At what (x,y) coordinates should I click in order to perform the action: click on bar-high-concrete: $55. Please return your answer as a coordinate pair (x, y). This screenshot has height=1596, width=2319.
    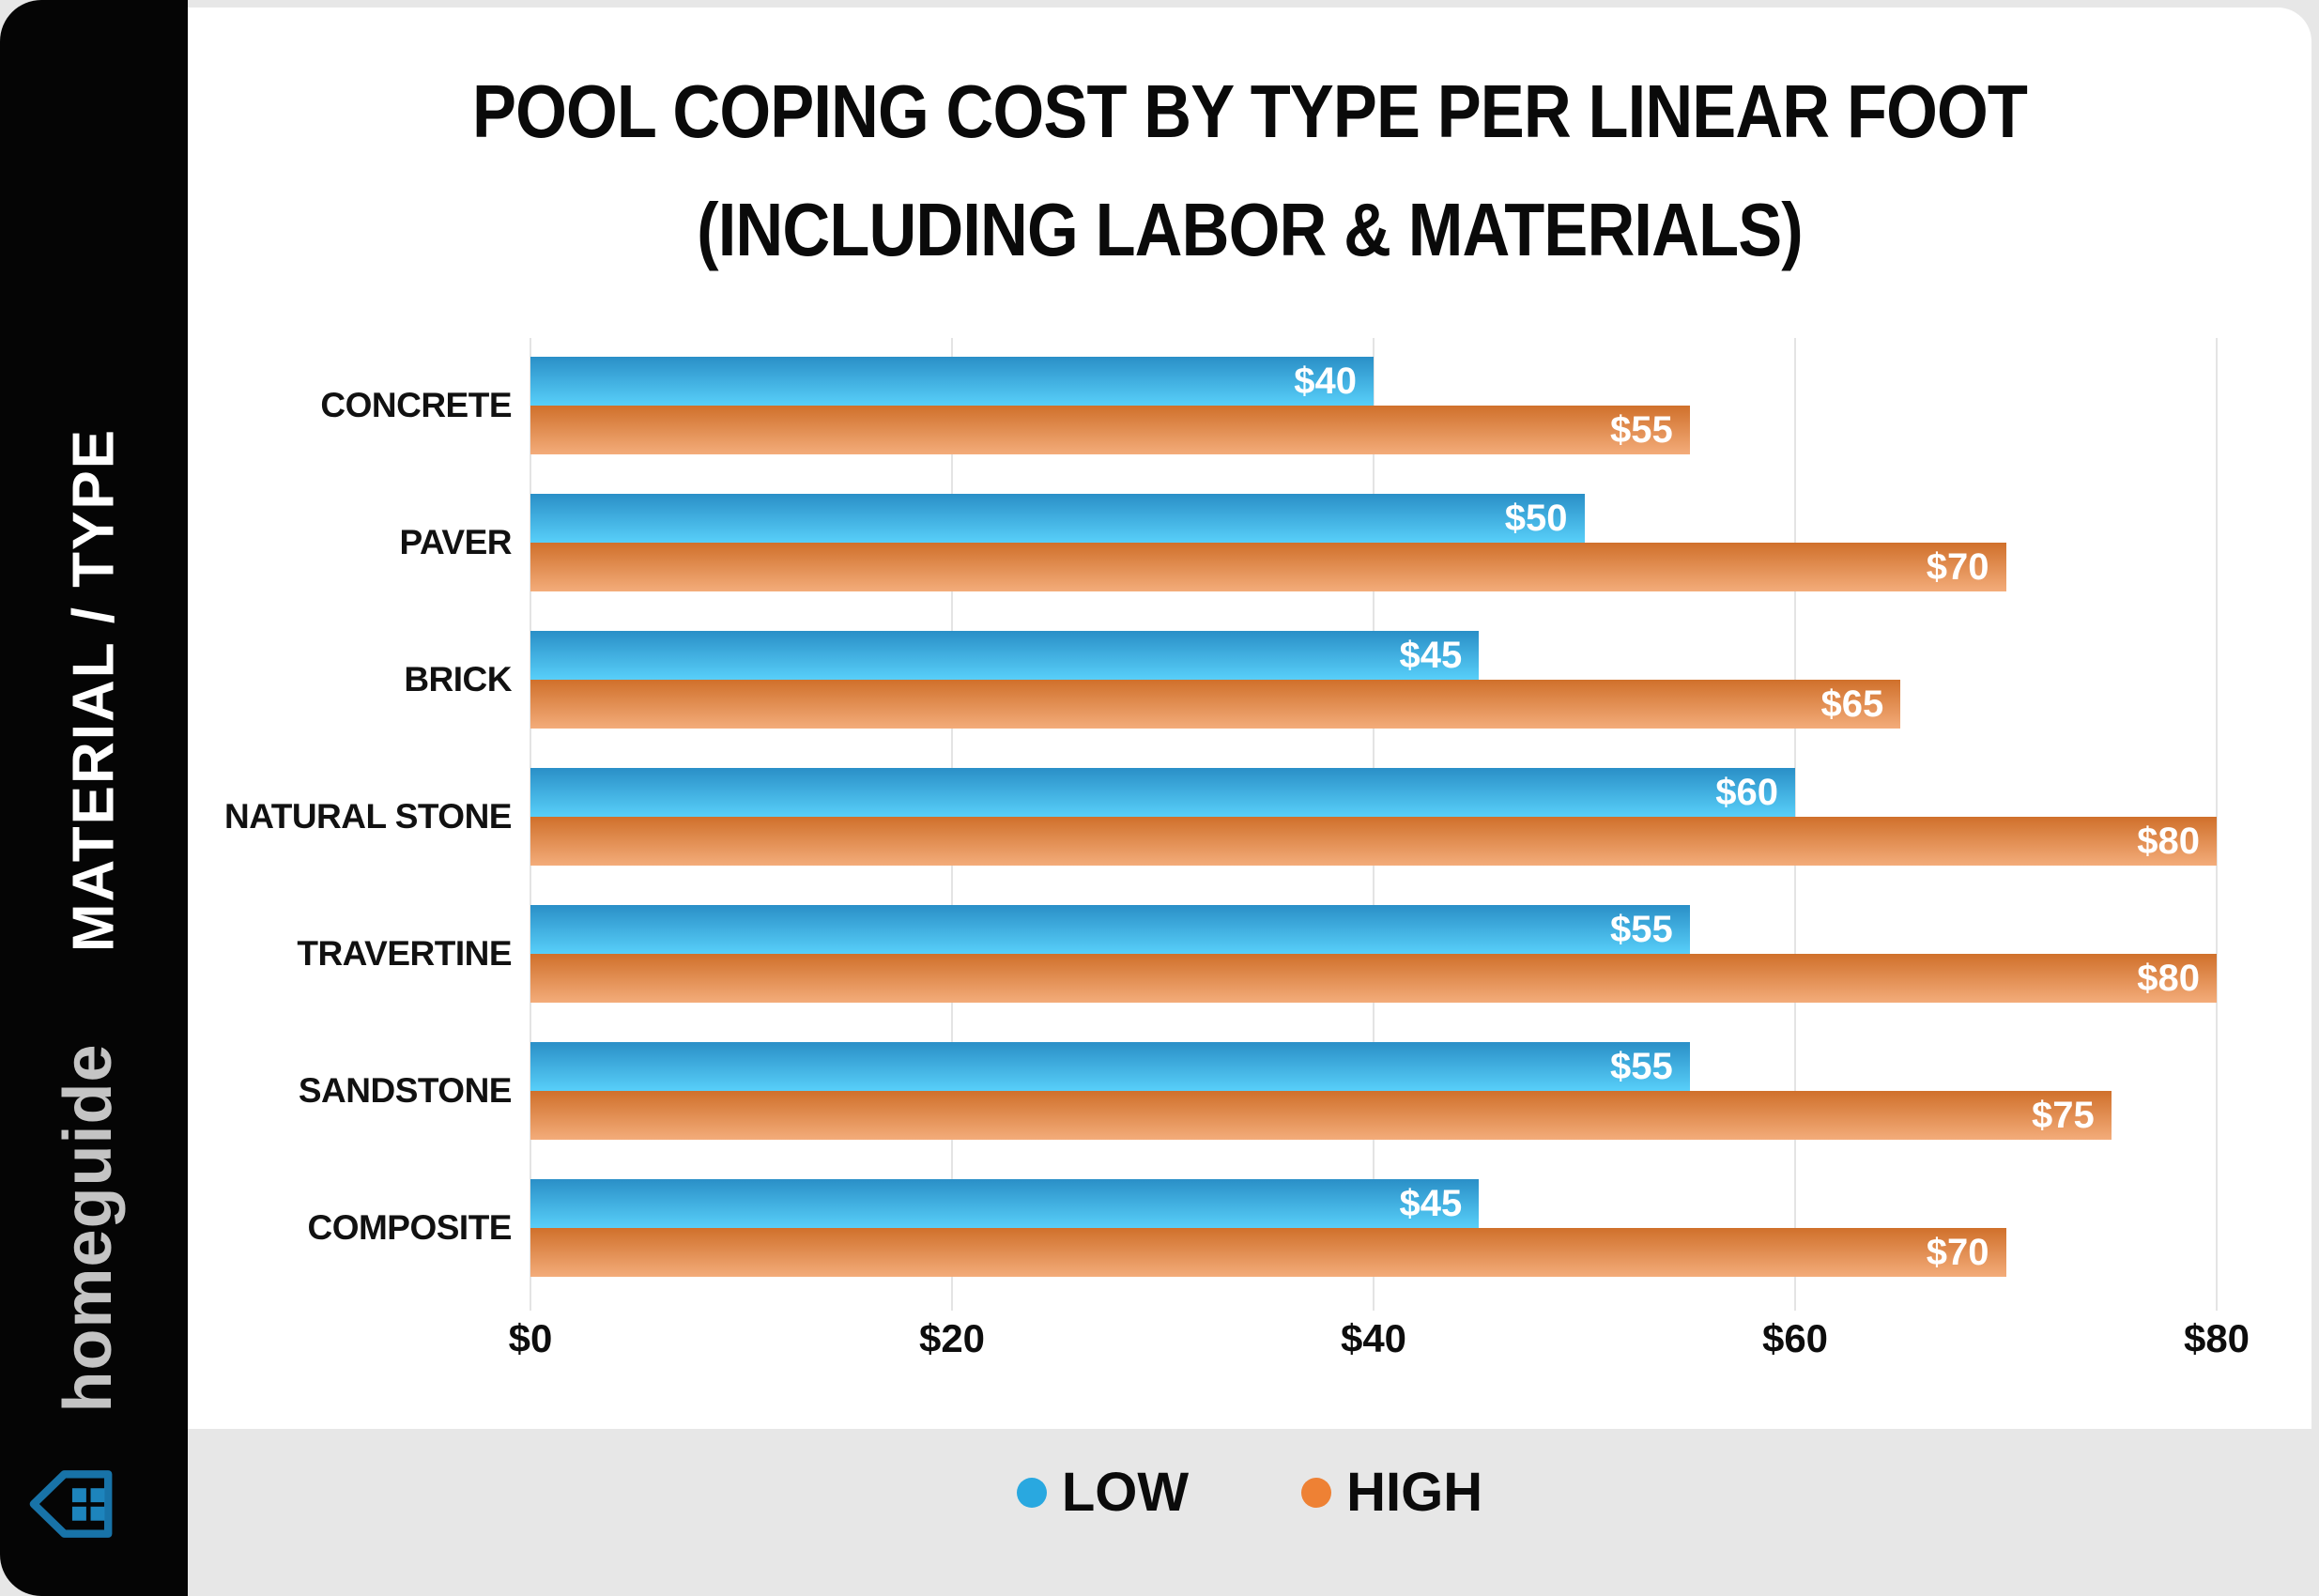
    Looking at the image, I should click on (1110, 430).